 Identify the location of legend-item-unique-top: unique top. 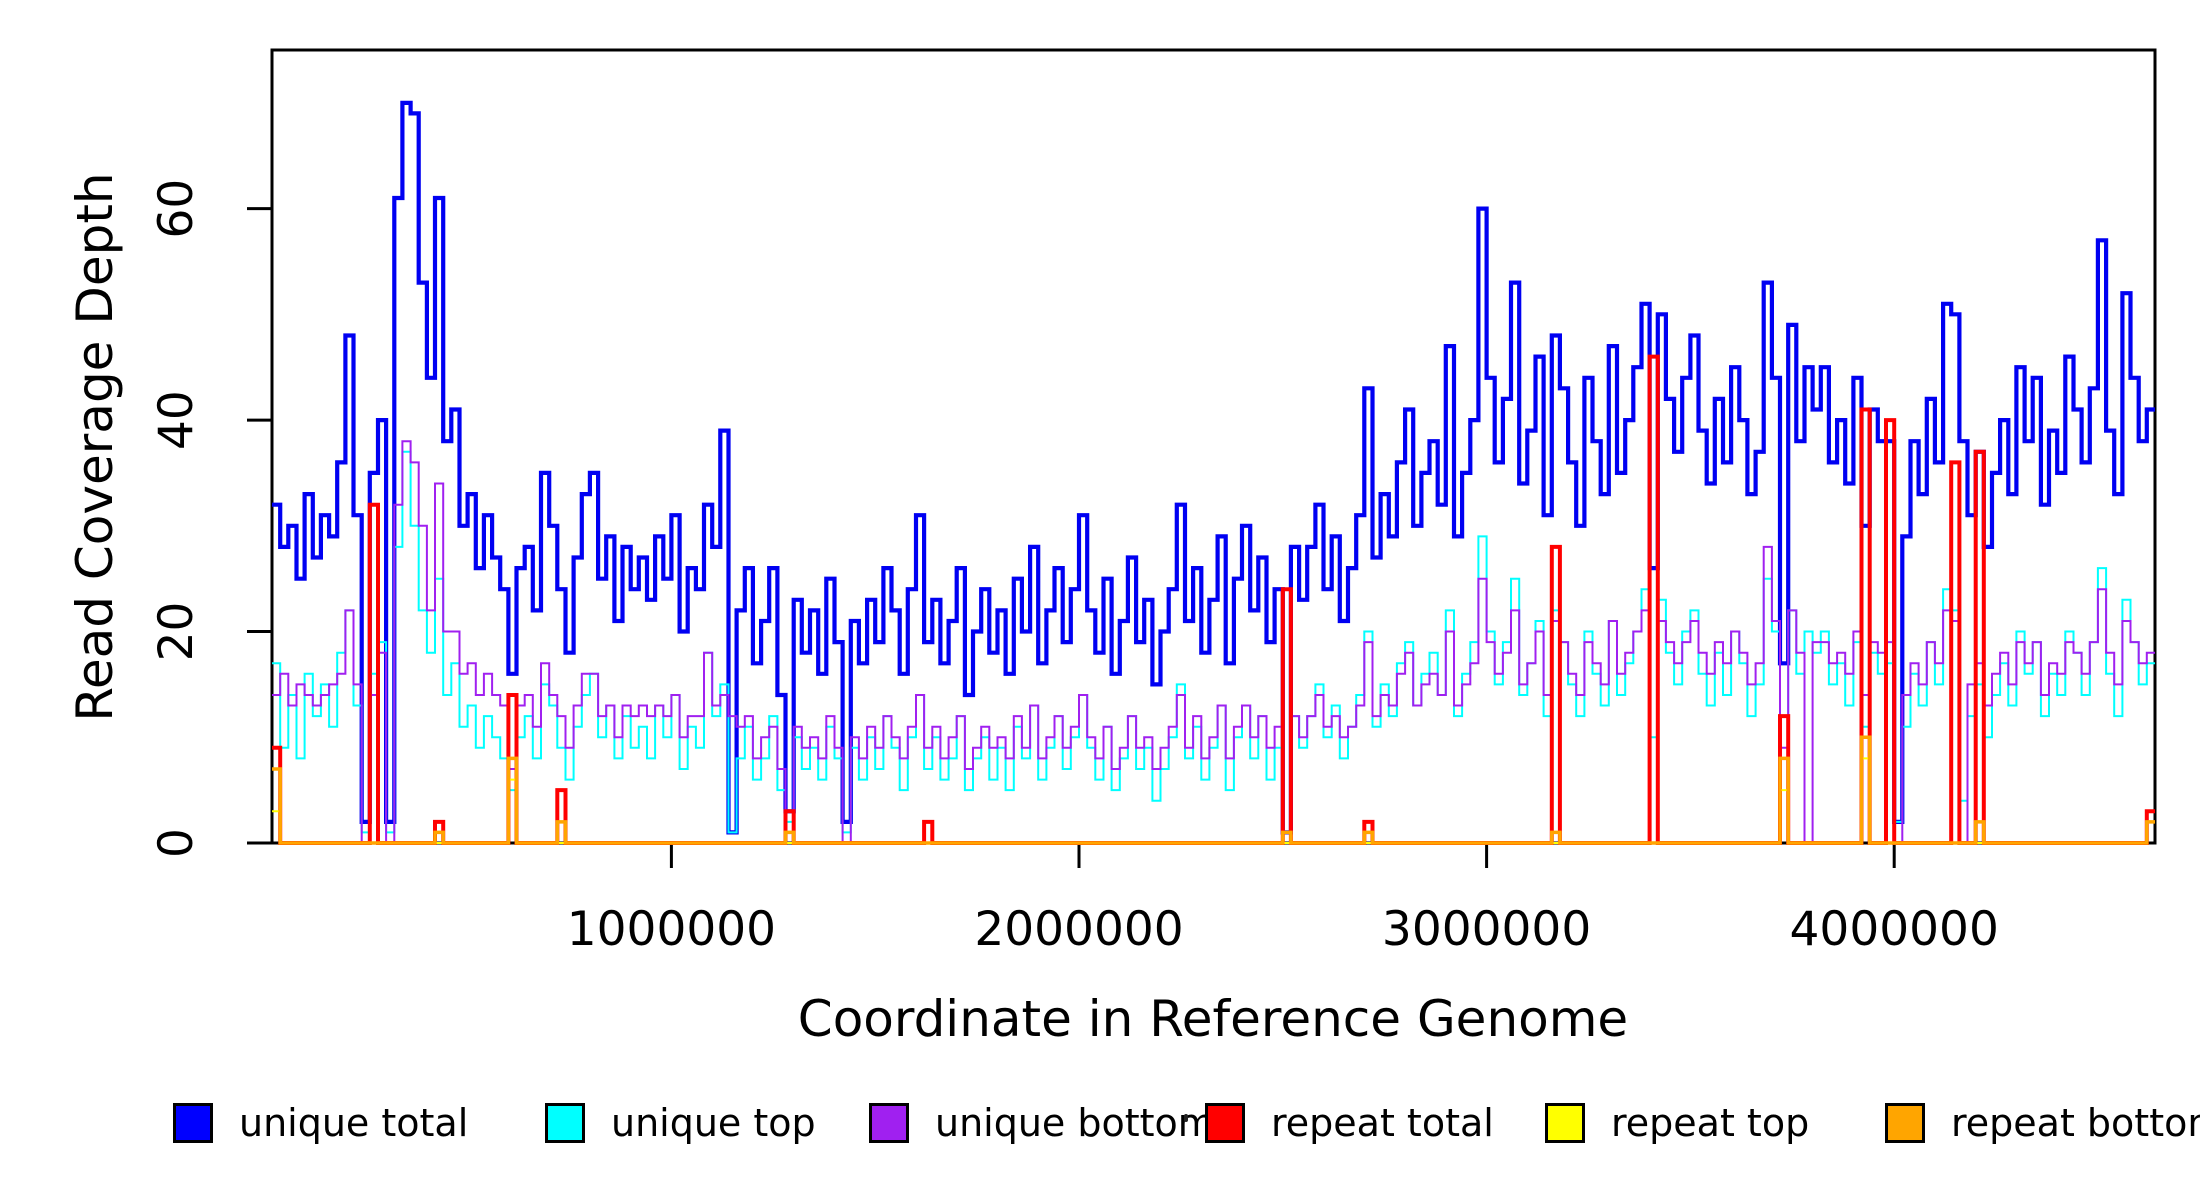
(680, 1123).